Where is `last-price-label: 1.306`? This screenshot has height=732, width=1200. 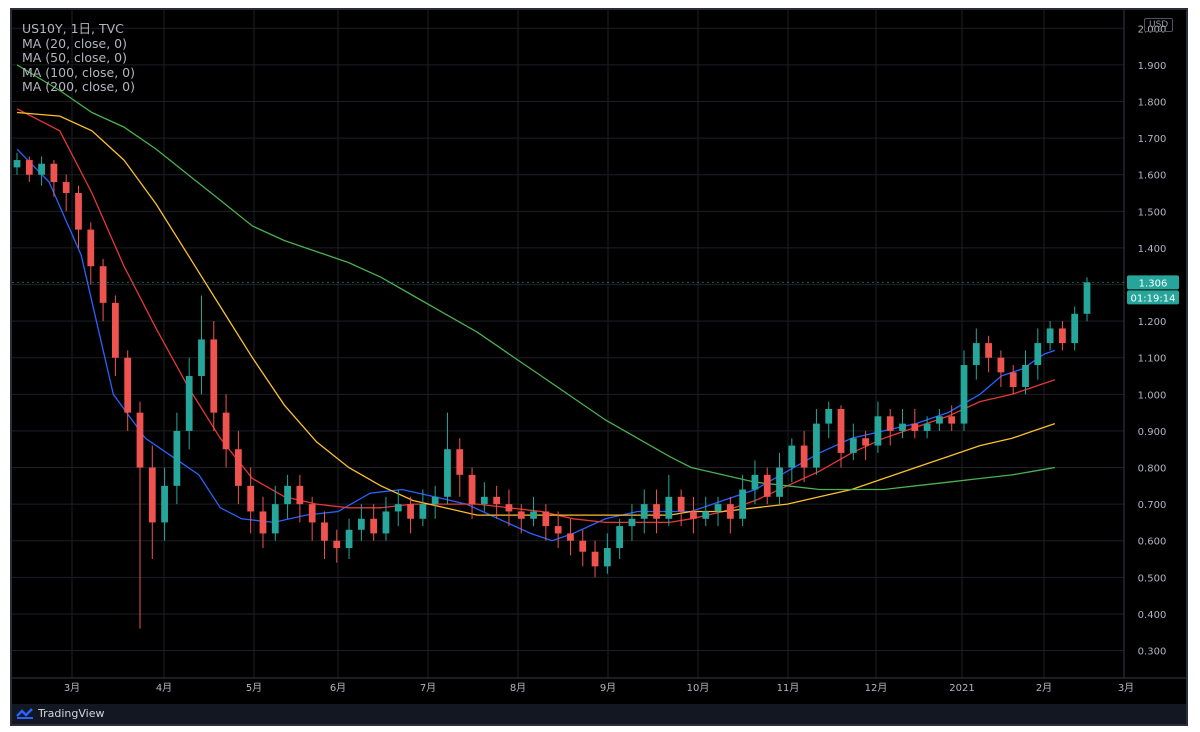 last-price-label: 1.306 is located at coordinates (1153, 283).